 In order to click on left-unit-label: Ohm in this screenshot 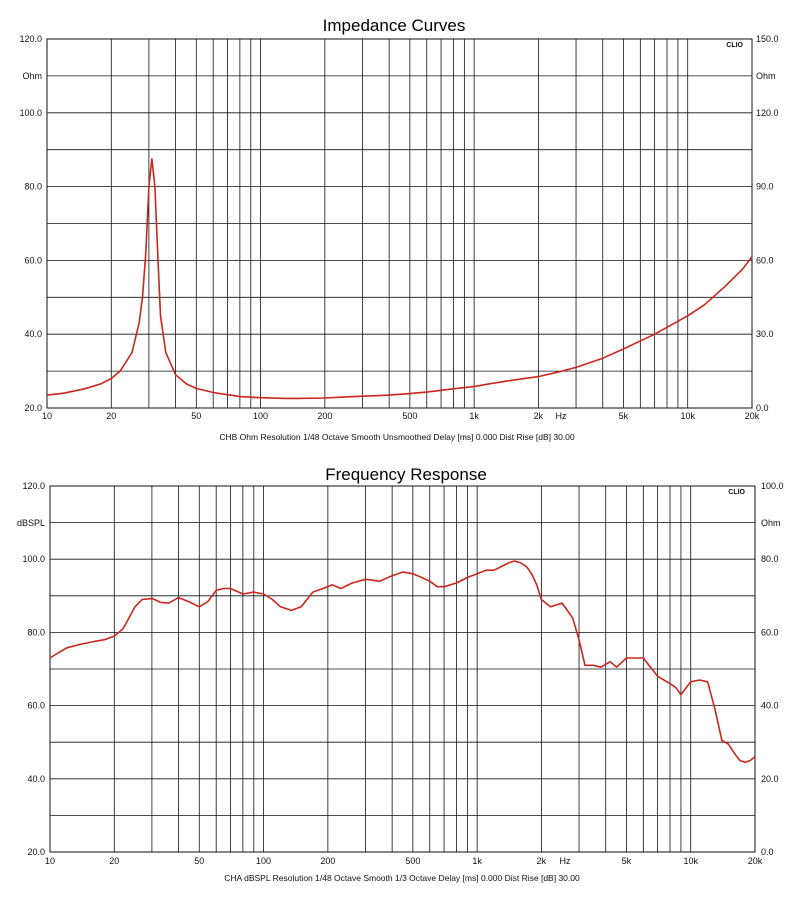, I will do `click(32, 76)`.